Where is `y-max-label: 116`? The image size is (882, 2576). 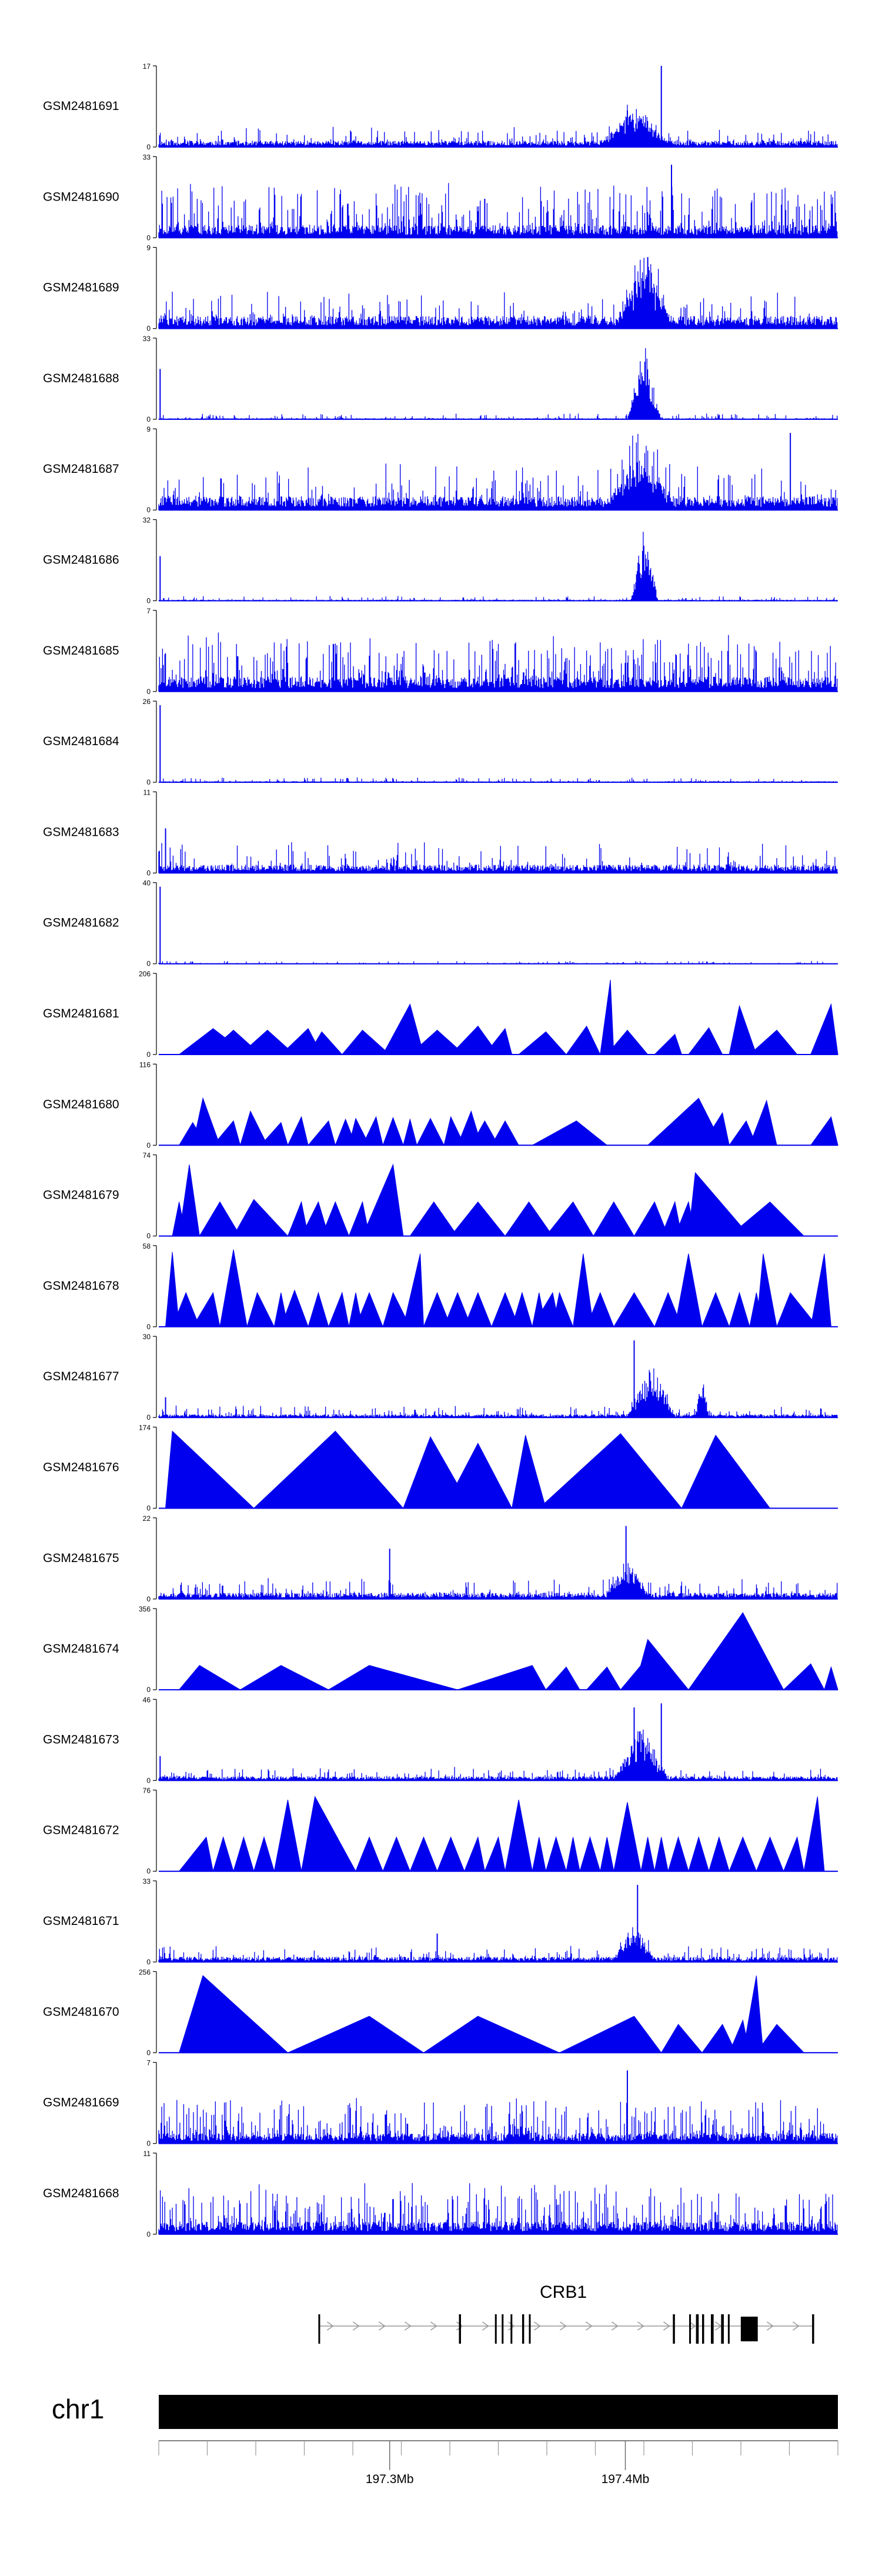
y-max-label: 116 is located at coordinates (145, 1064).